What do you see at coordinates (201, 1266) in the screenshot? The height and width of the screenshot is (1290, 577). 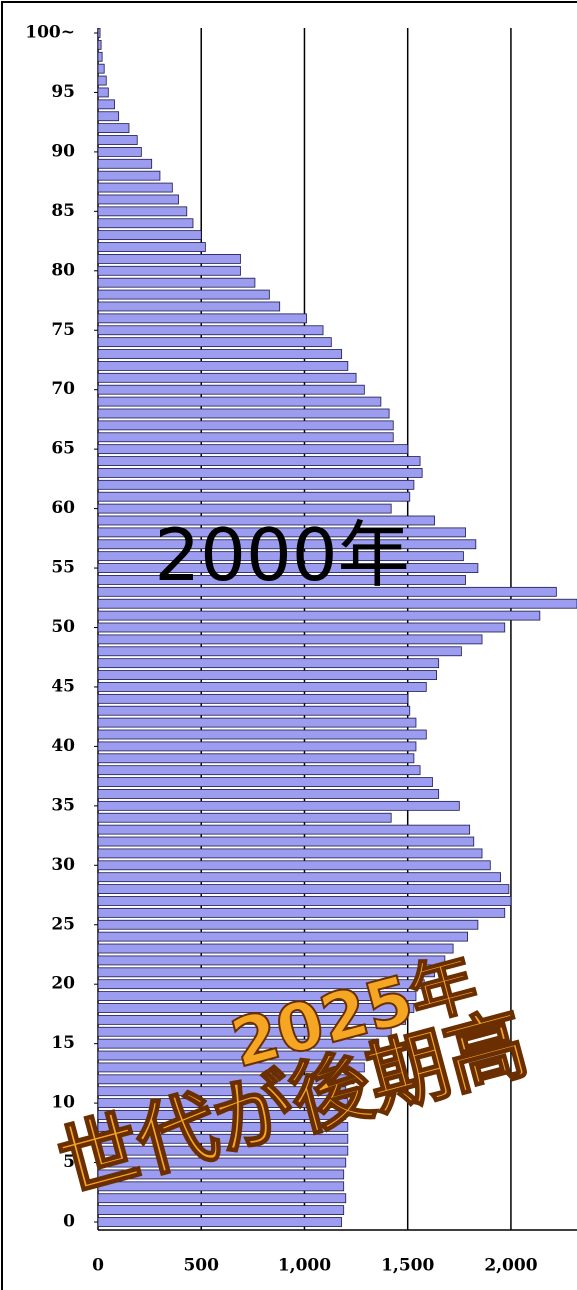 I see `x-tick-label: 500` at bounding box center [201, 1266].